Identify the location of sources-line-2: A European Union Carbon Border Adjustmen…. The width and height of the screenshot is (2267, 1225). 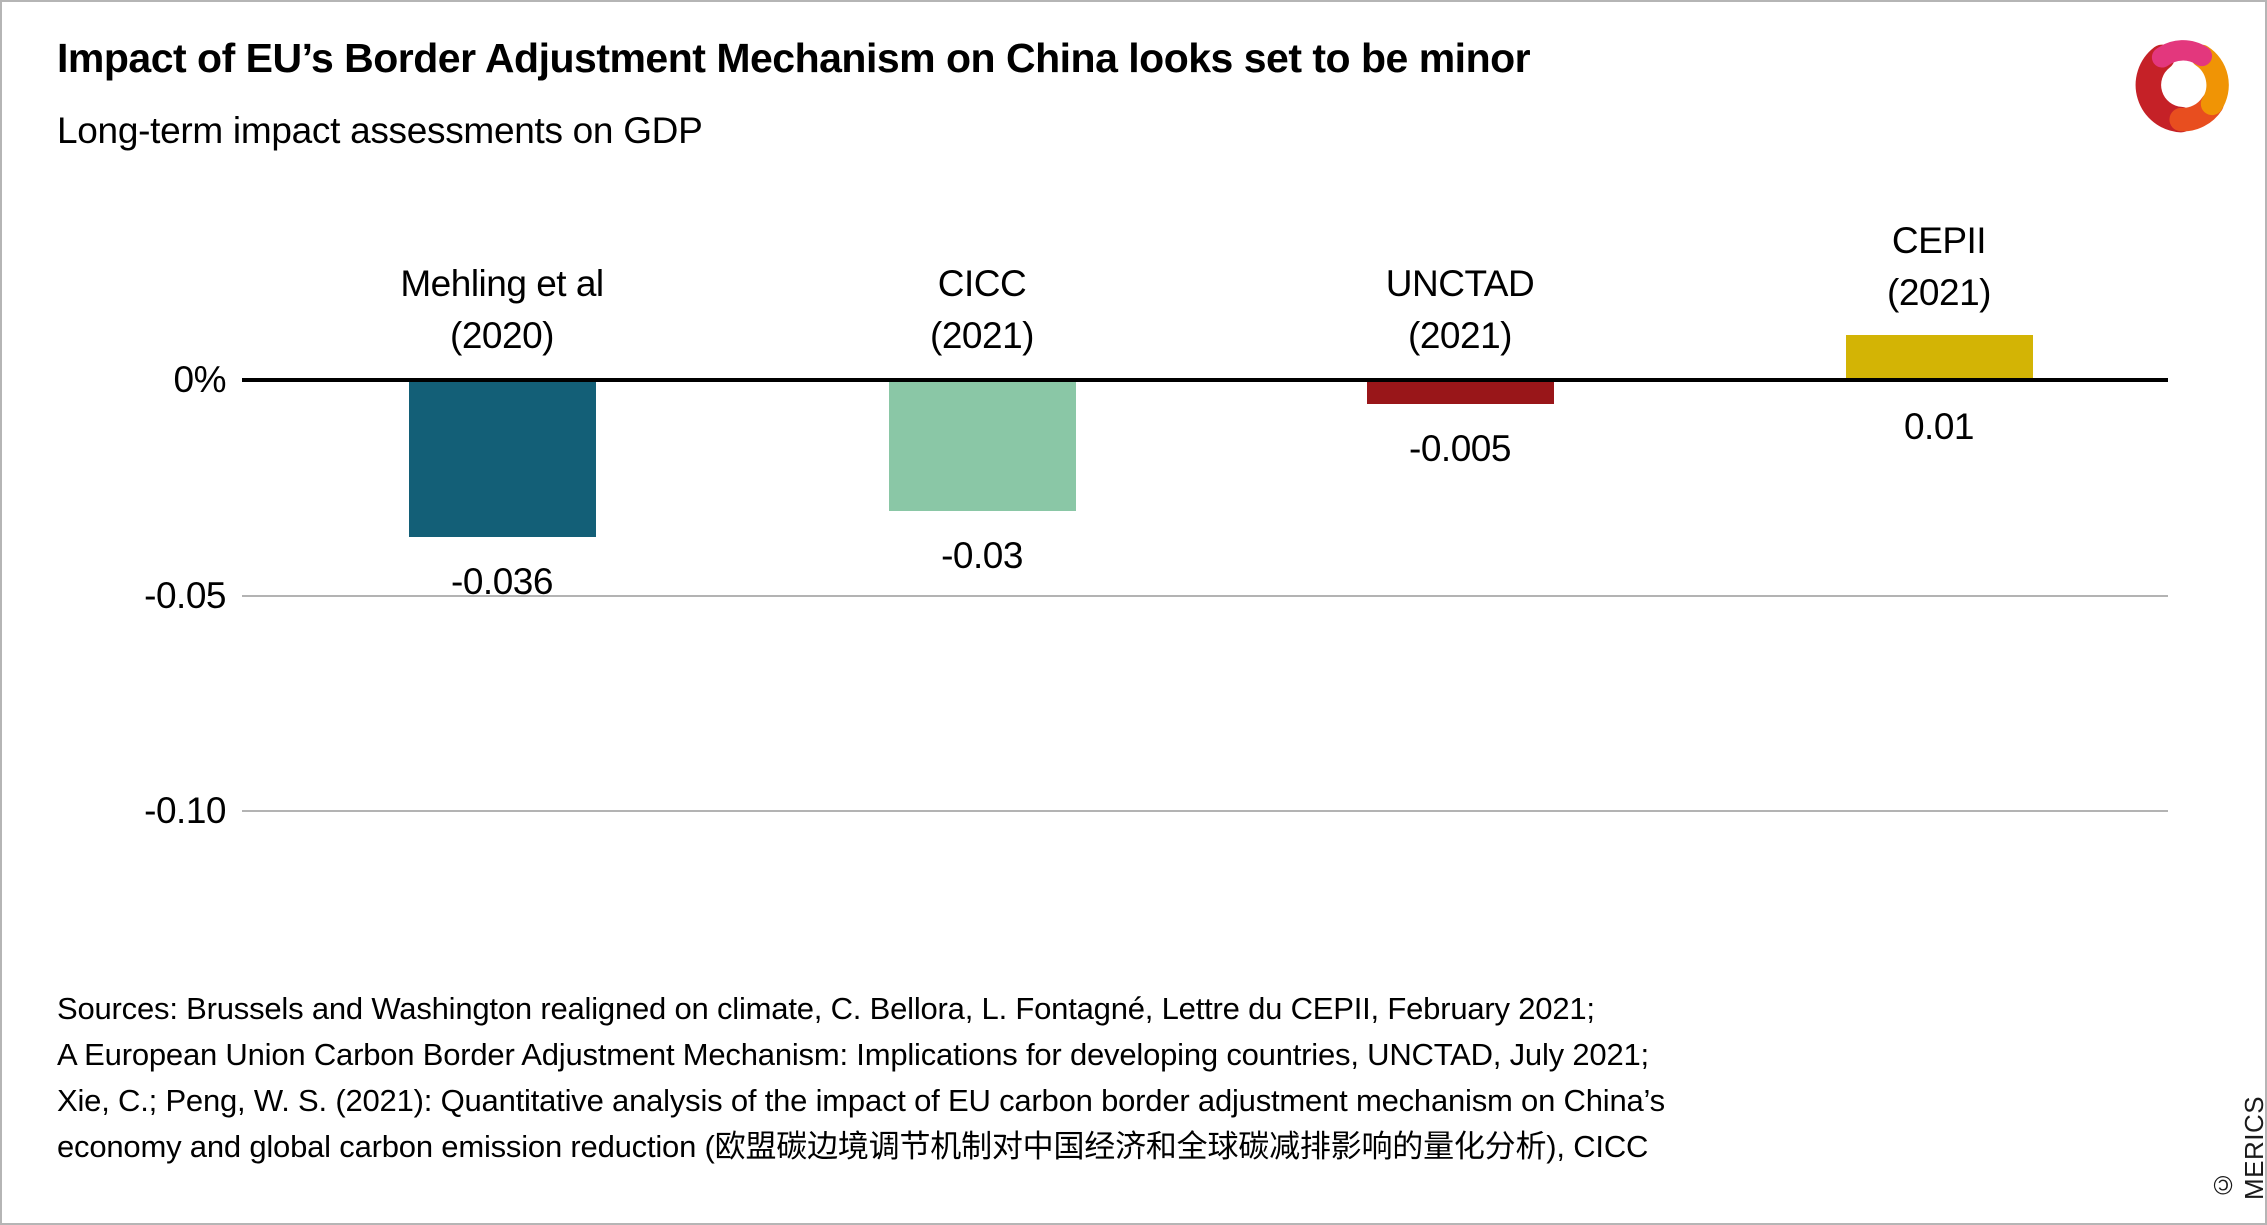
(853, 1054).